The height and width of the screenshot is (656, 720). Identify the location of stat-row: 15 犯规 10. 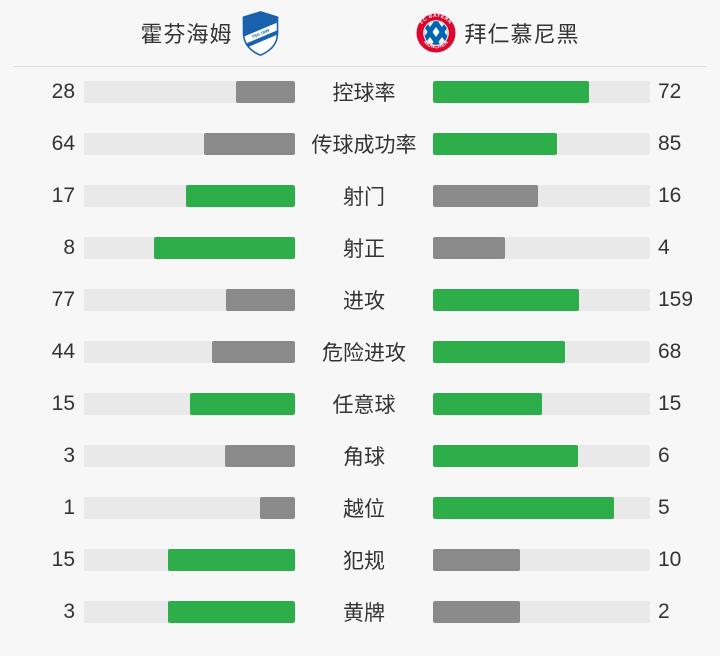
(360, 561).